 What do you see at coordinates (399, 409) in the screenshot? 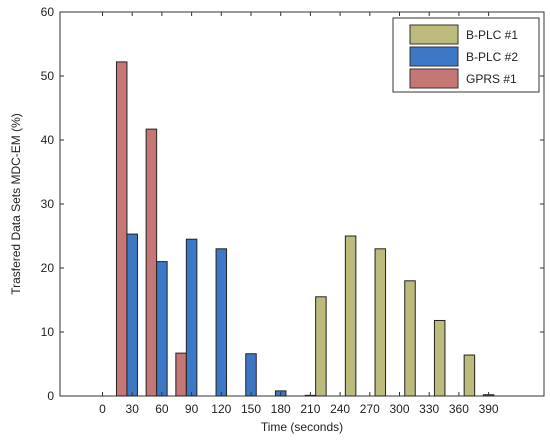
I see `x-tick-label-300: 300` at bounding box center [399, 409].